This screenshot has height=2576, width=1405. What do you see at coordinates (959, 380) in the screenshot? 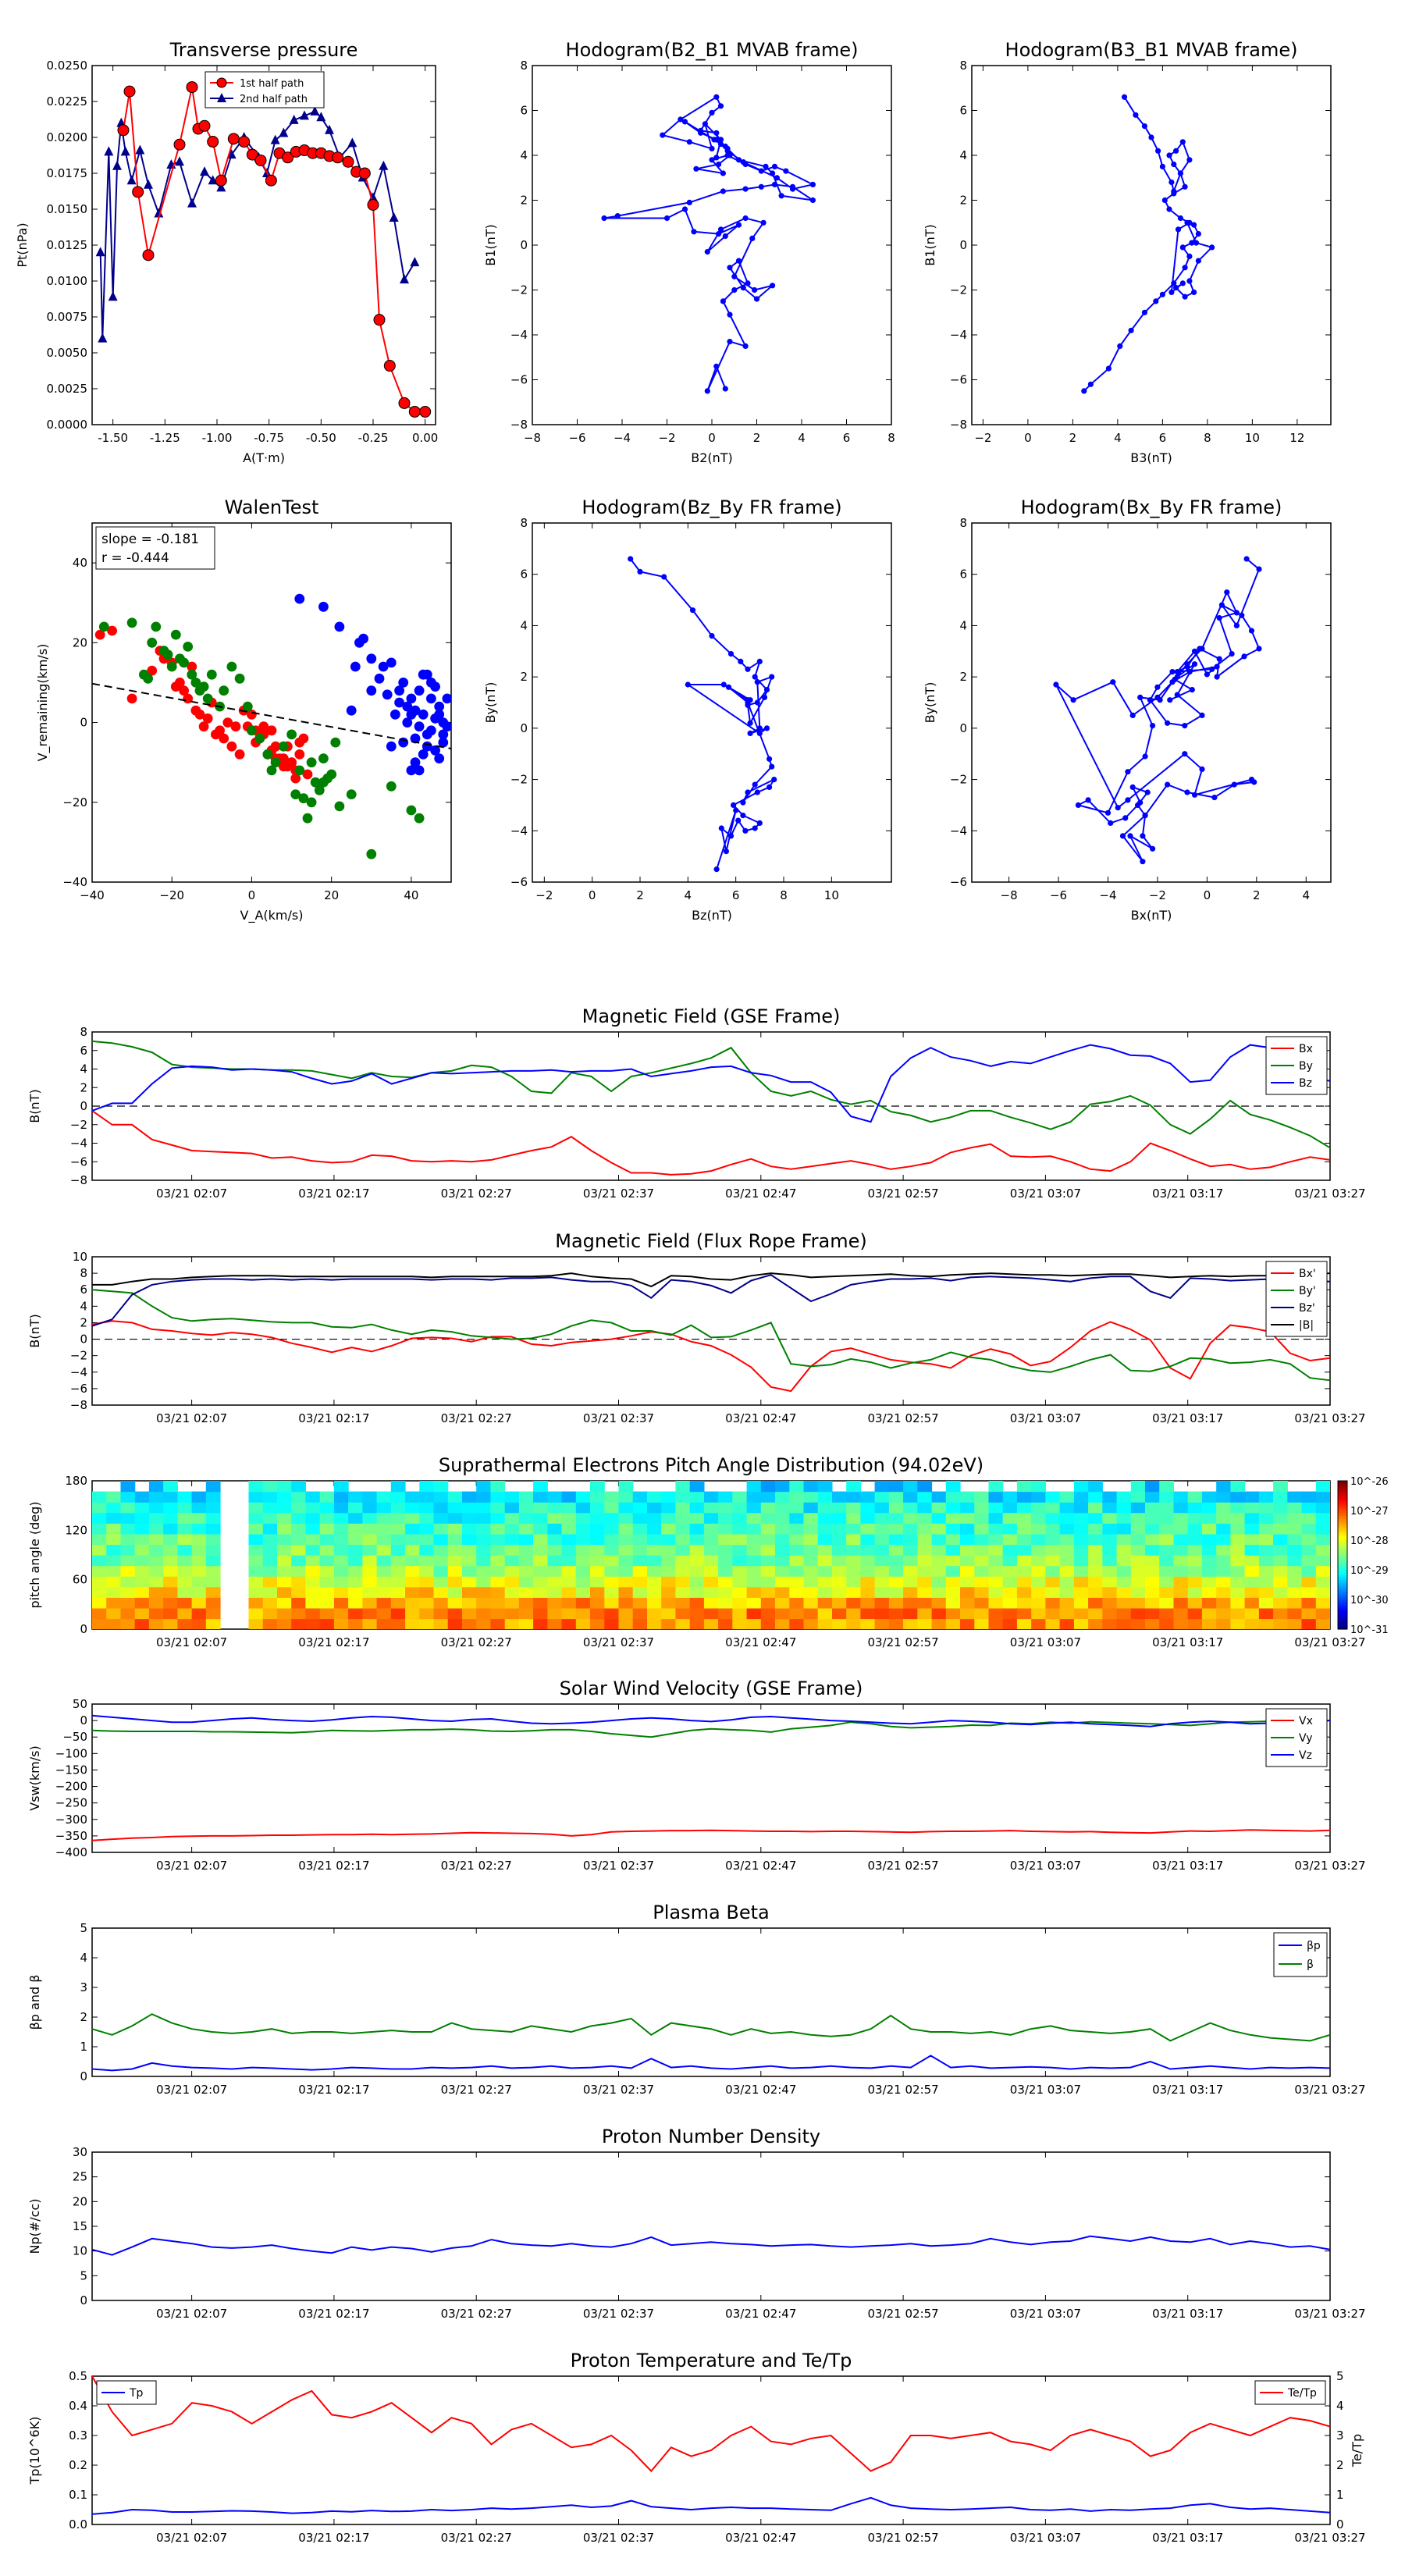
I see `y-tick-label: −6` at bounding box center [959, 380].